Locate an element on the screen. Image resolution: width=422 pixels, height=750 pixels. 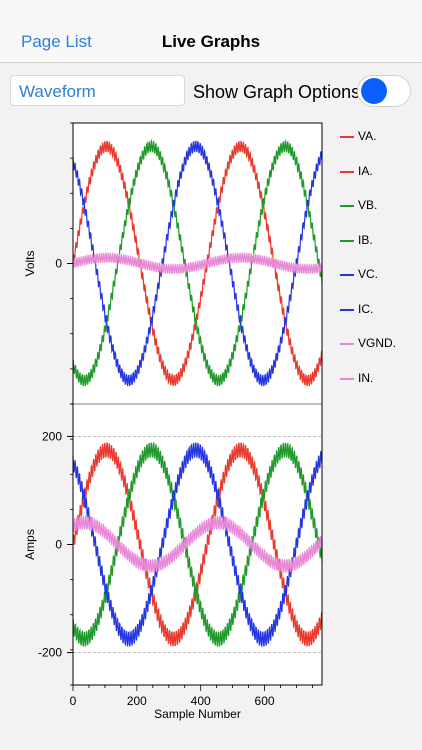
legend-item: IA. is located at coordinates (378, 172).